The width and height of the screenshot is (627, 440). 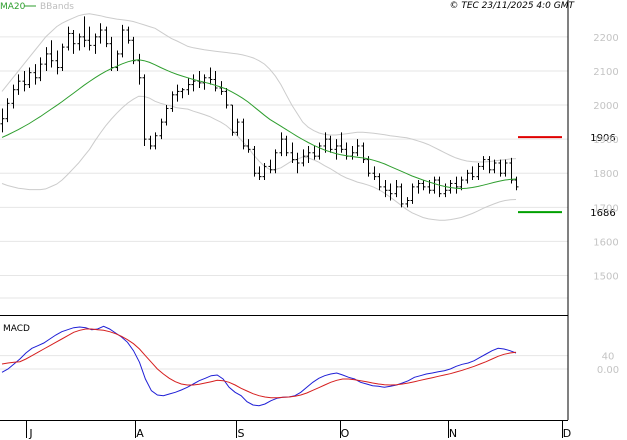 What do you see at coordinates (605, 242) in the screenshot?
I see `price-tick-label: 1600` at bounding box center [605, 242].